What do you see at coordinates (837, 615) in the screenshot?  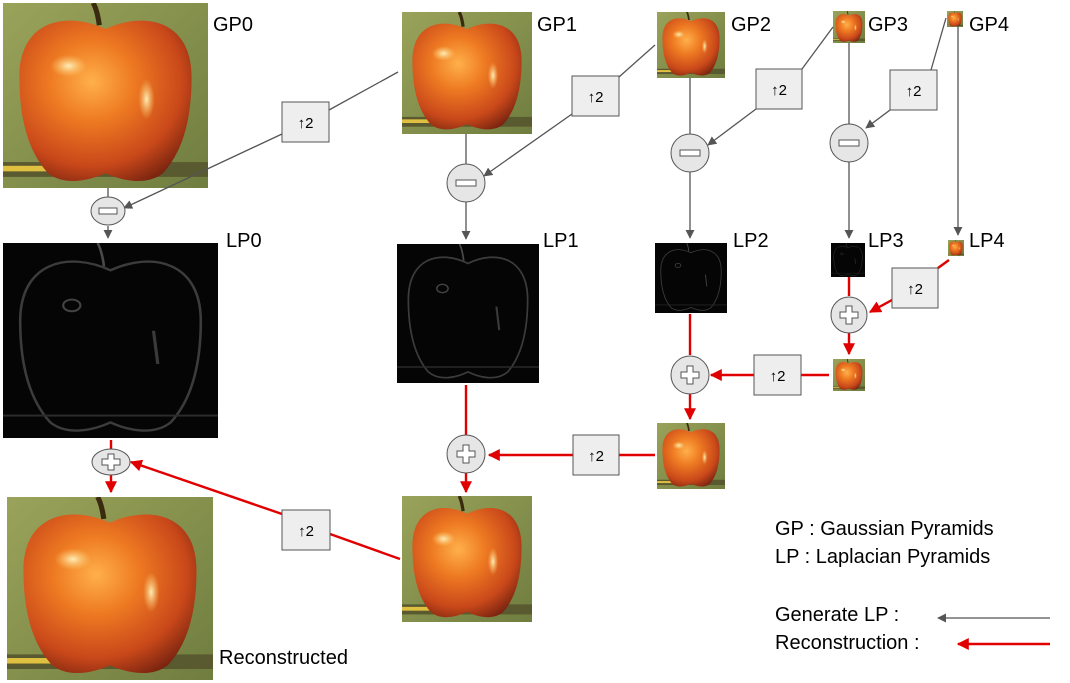 I see `legend-generate: Generate LP :` at bounding box center [837, 615].